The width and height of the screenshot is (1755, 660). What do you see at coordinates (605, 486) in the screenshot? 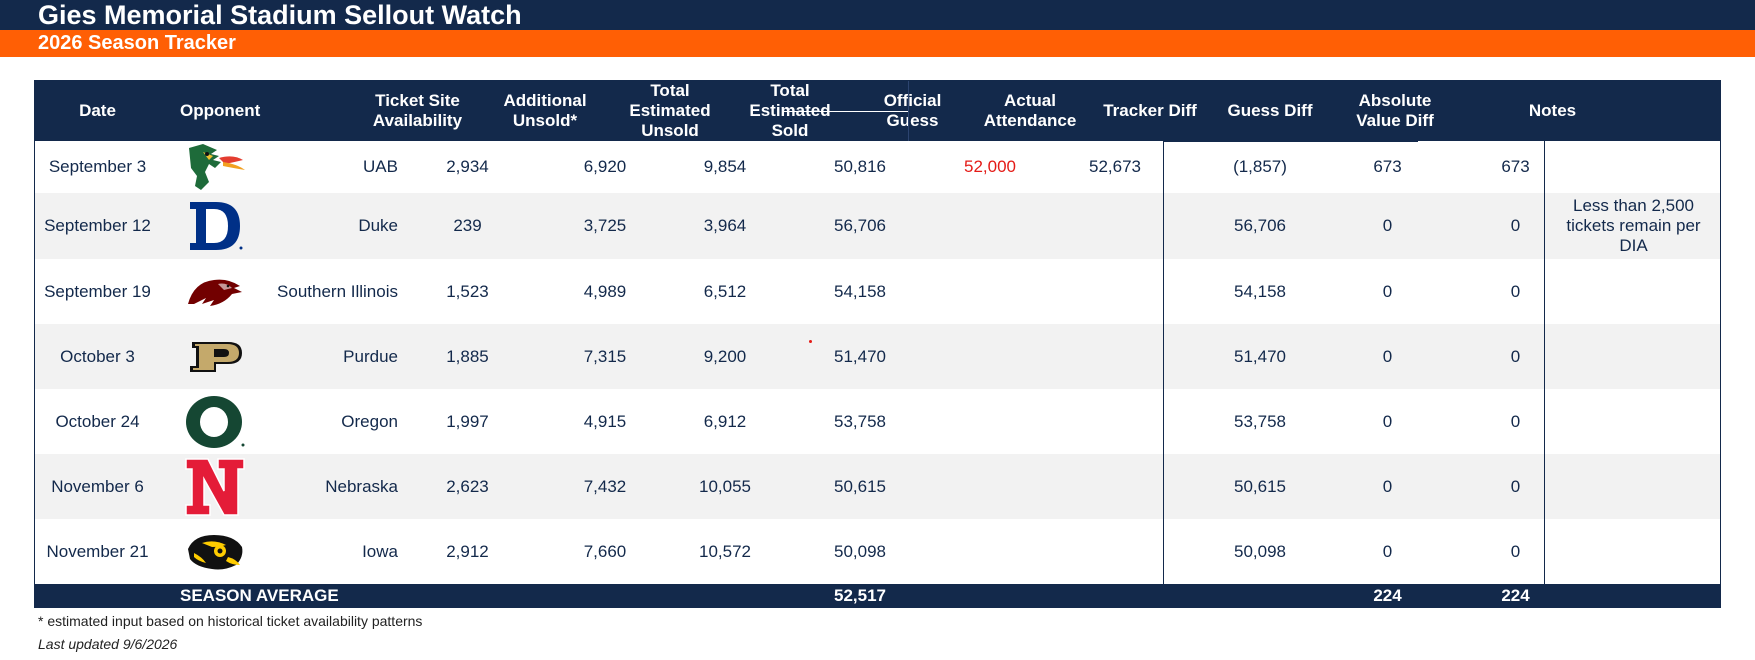
I see `cell-additional: 7,432` at bounding box center [605, 486].